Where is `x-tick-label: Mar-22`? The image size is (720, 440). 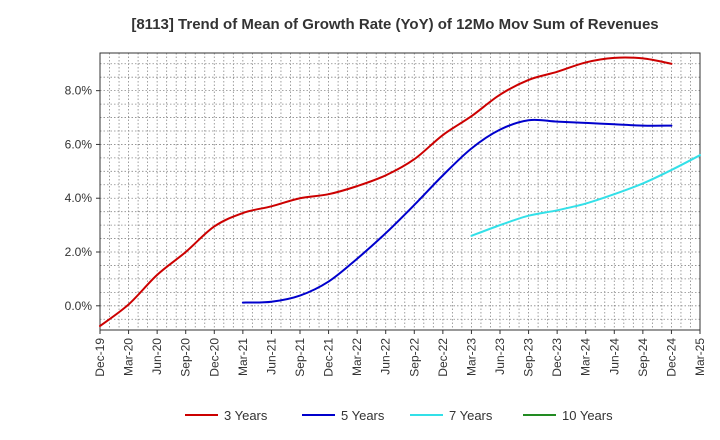 x-tick-label: Mar-22 is located at coordinates (357, 357).